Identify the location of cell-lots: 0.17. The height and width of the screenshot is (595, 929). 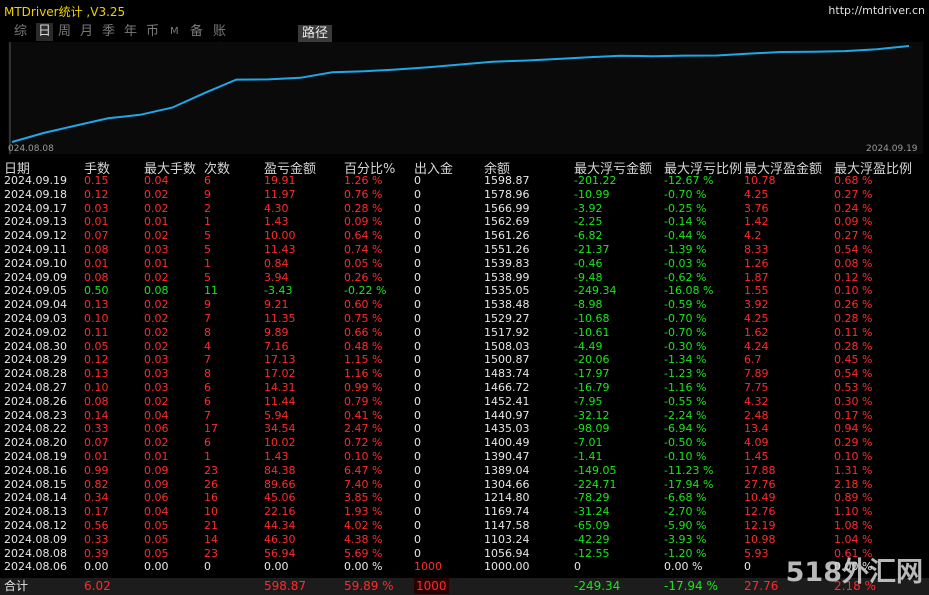
(96, 512).